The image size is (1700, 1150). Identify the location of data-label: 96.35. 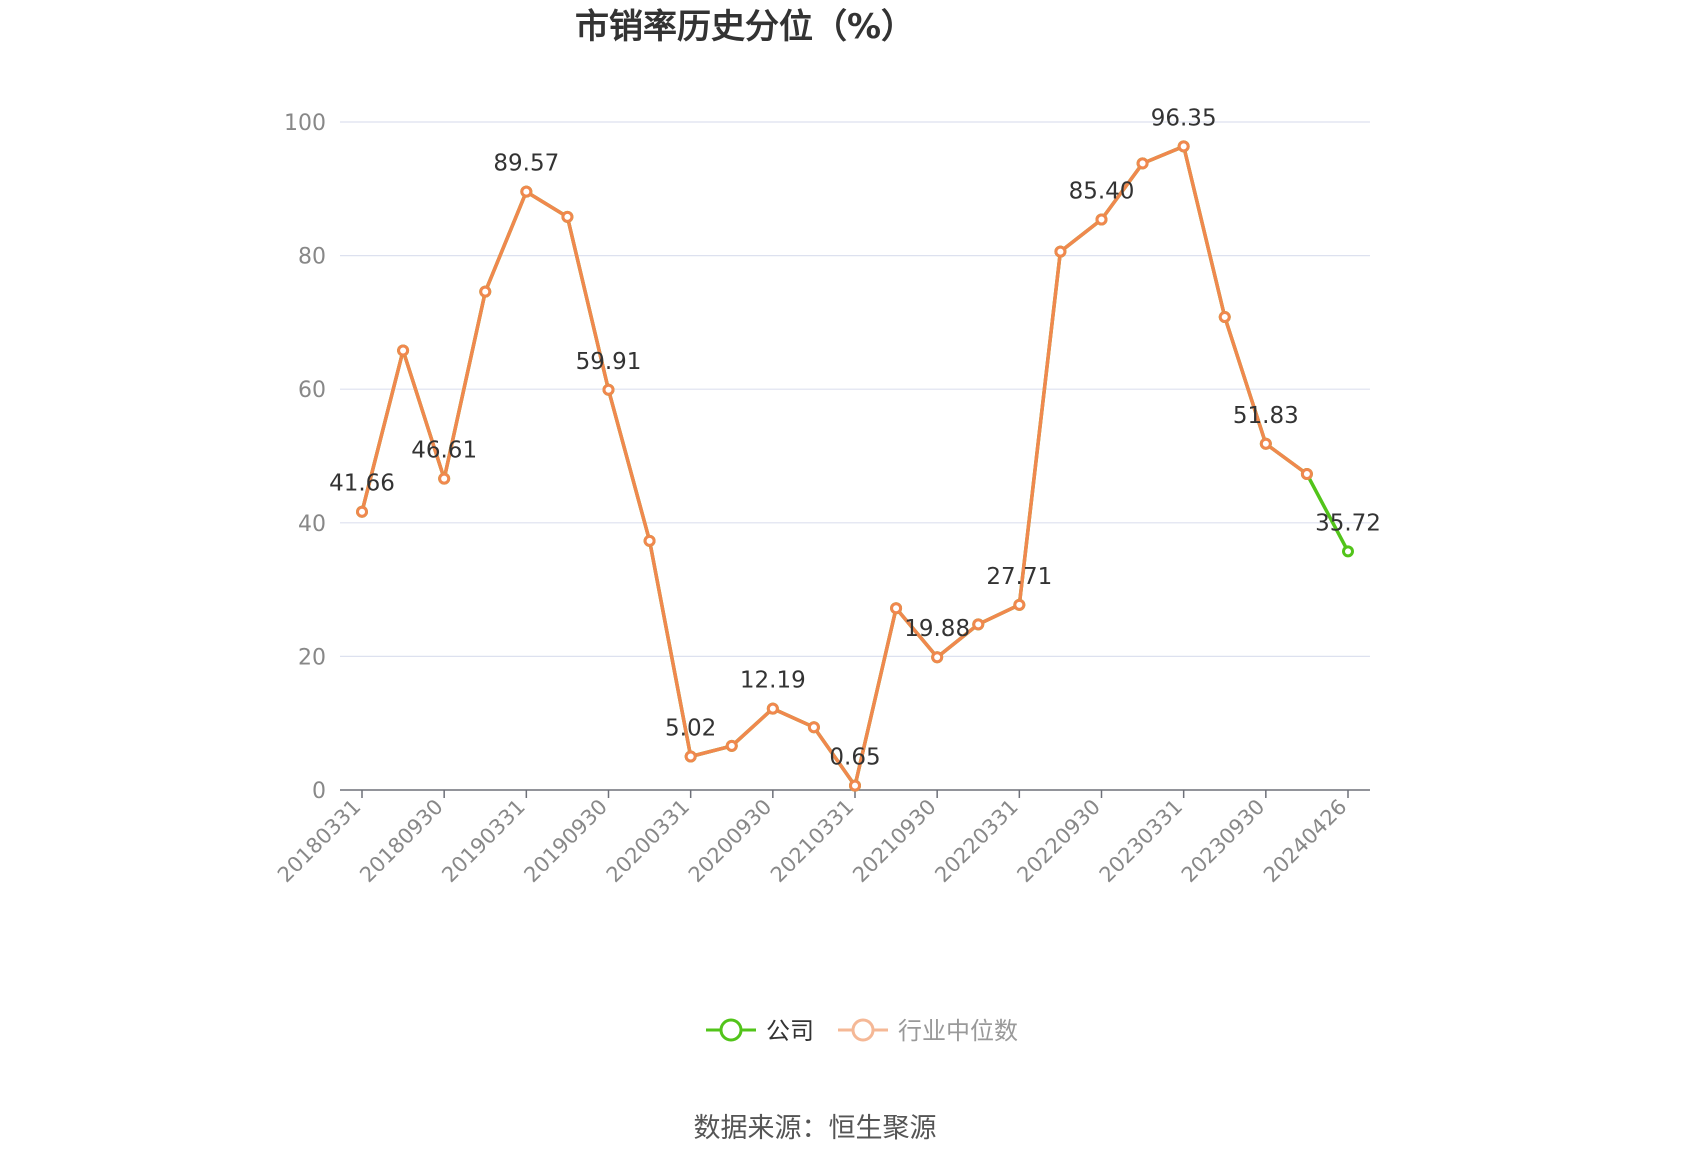
(1184, 118).